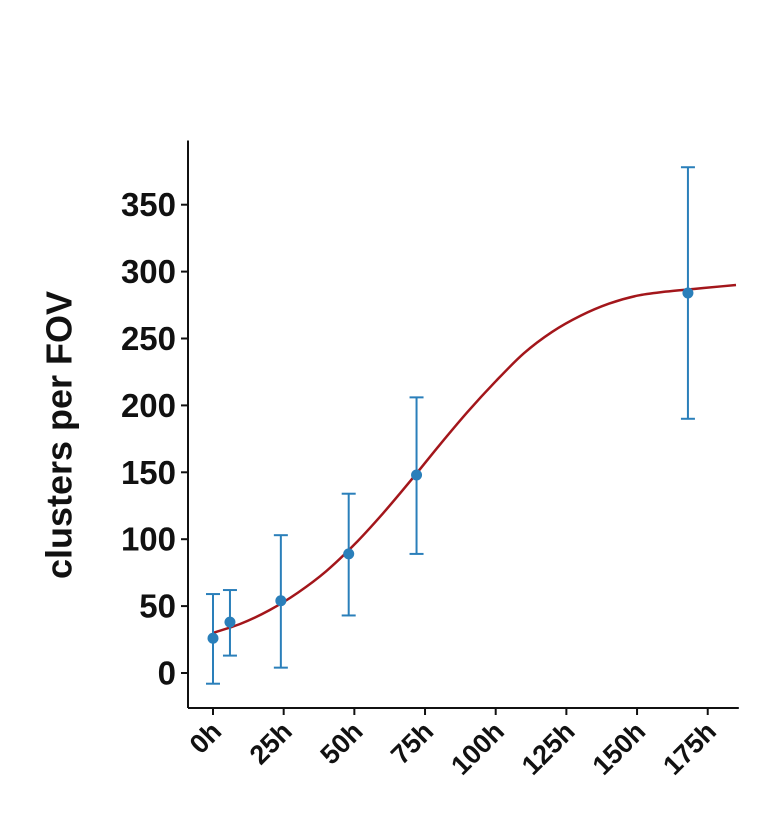  I want to click on y-tick-label: 200, so click(148, 405).